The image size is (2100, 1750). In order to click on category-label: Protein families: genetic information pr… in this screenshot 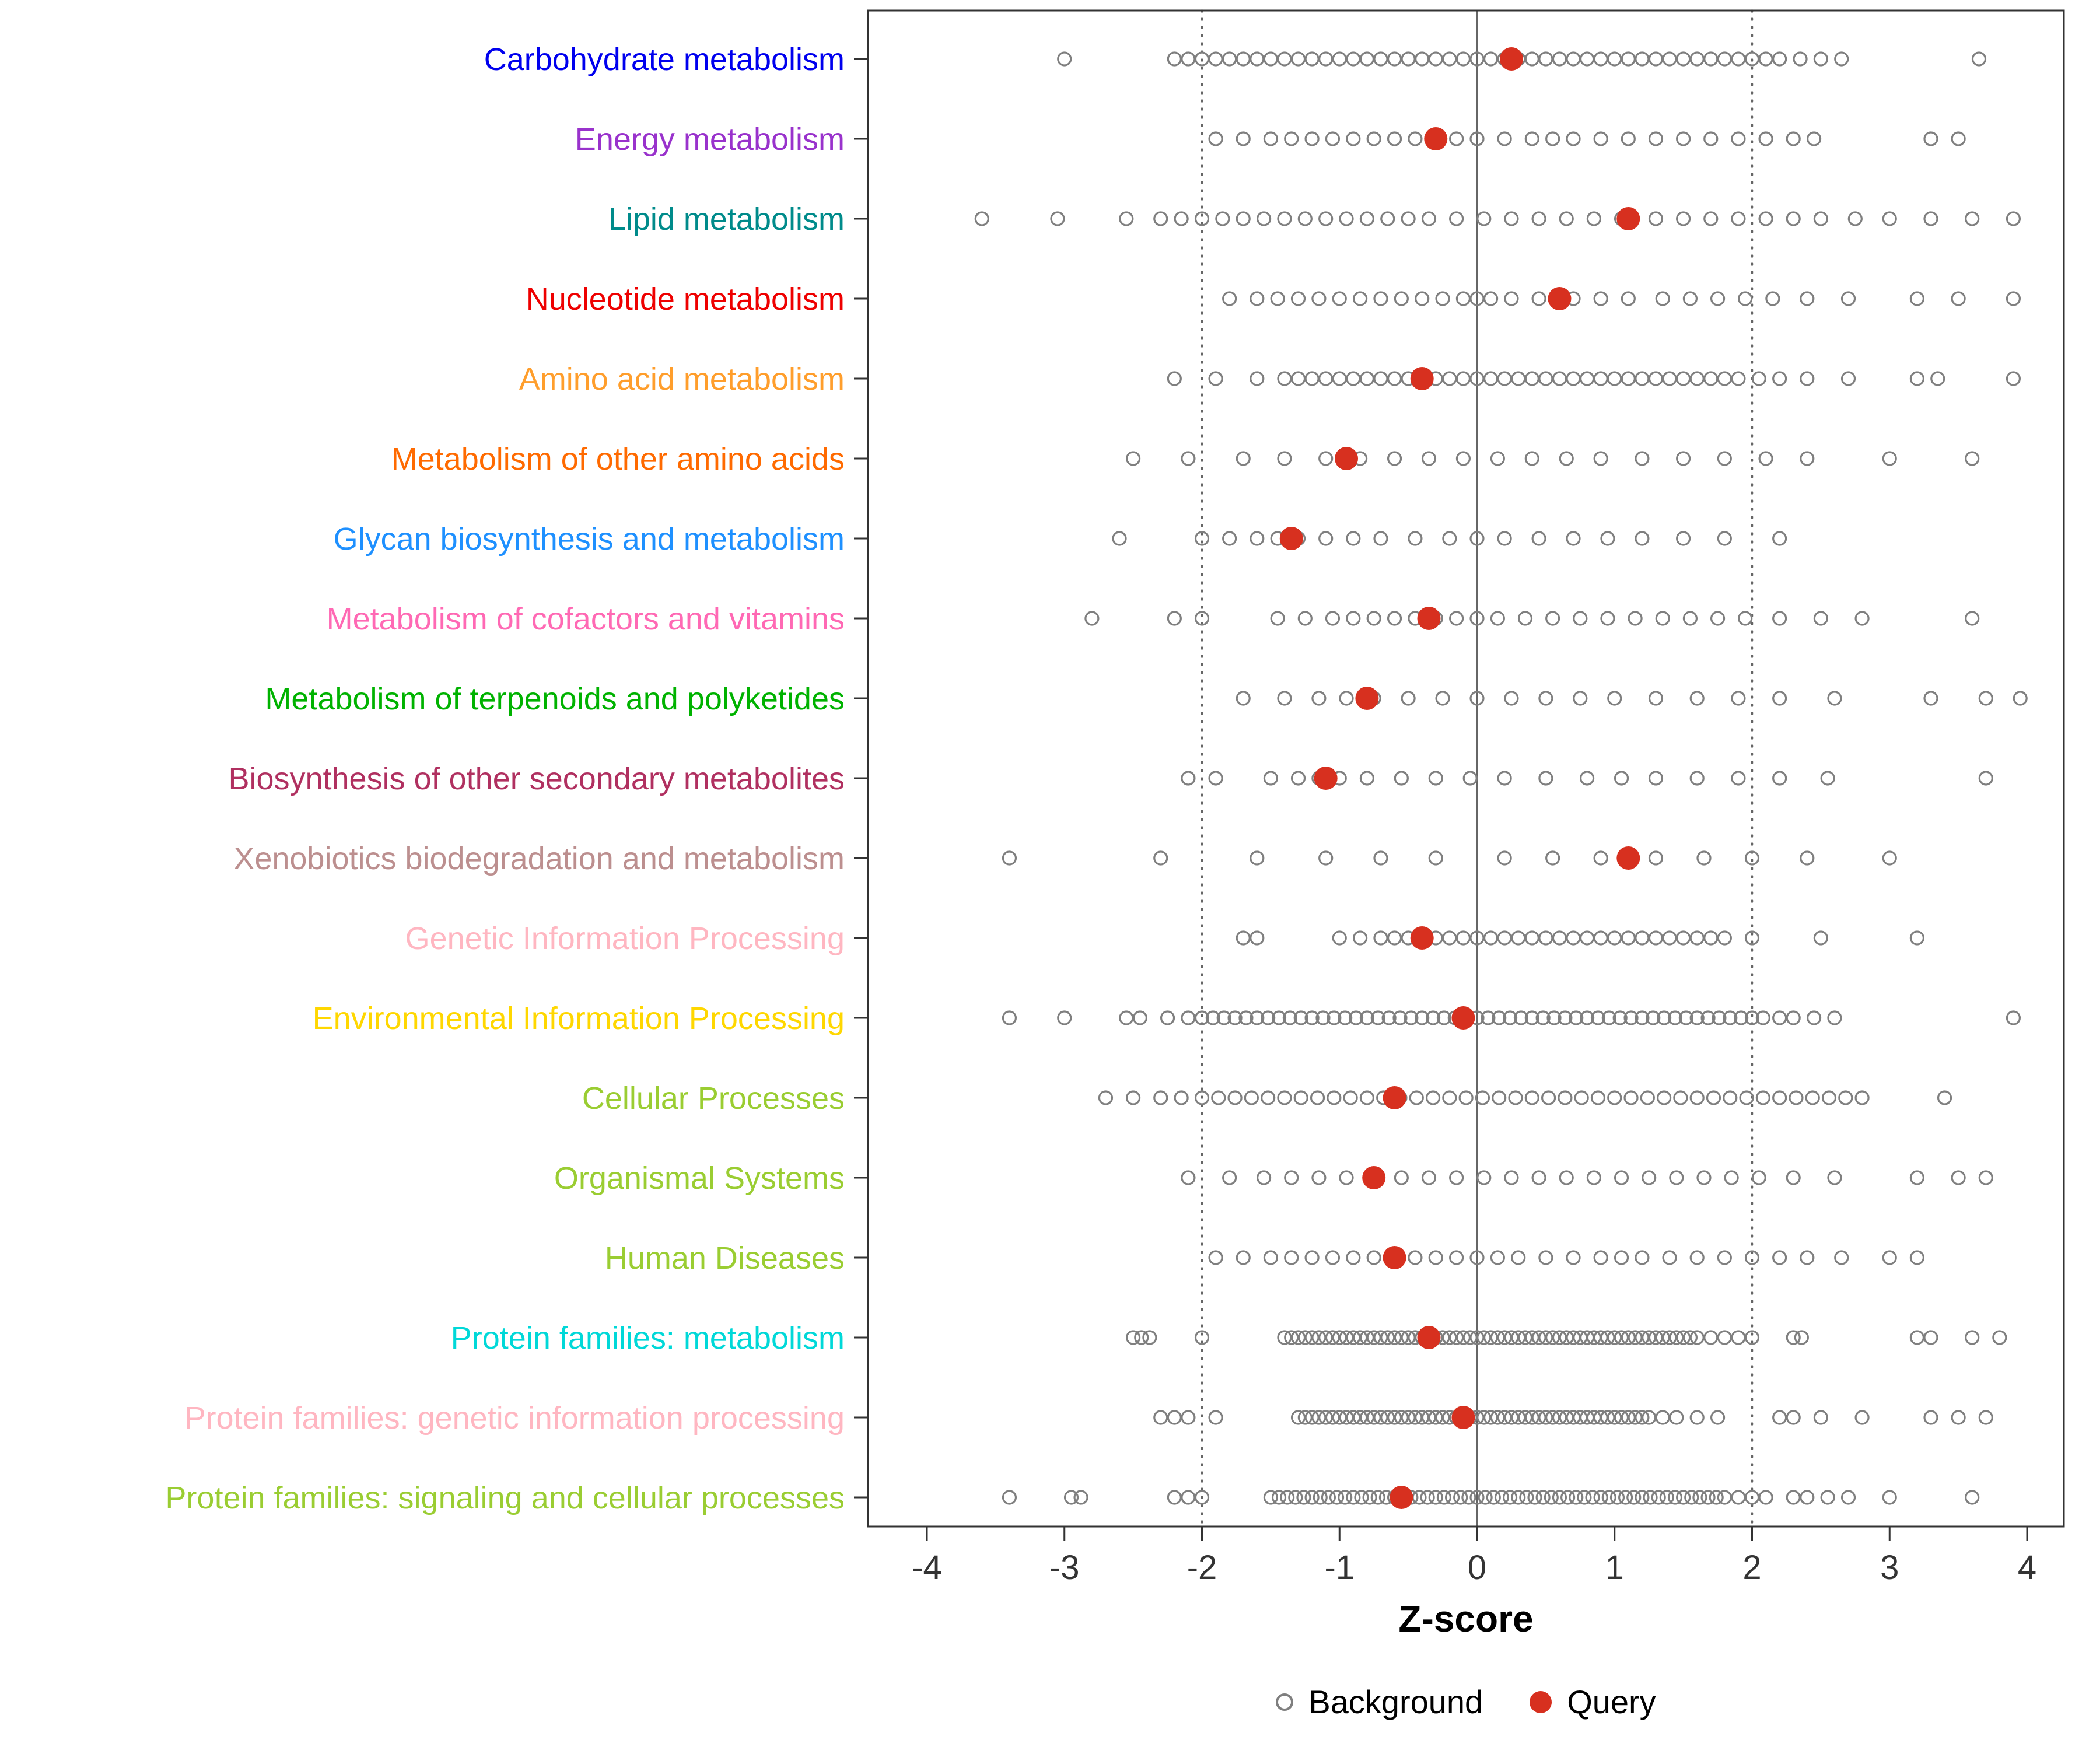, I will do `click(514, 1419)`.